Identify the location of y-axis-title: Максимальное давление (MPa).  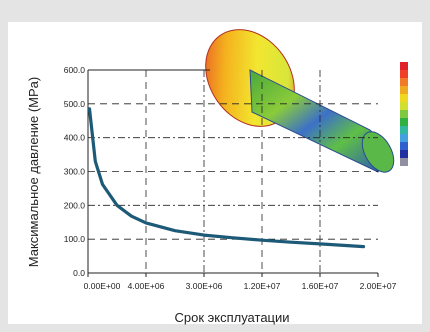
(33, 172).